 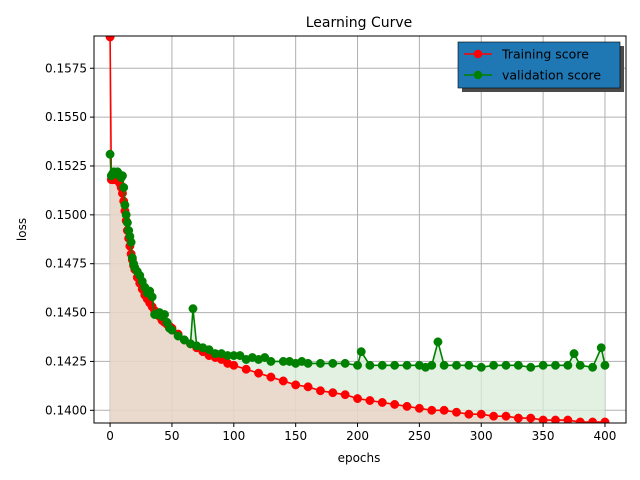 What do you see at coordinates (543, 436) in the screenshot?
I see `x-tick-label: 350` at bounding box center [543, 436].